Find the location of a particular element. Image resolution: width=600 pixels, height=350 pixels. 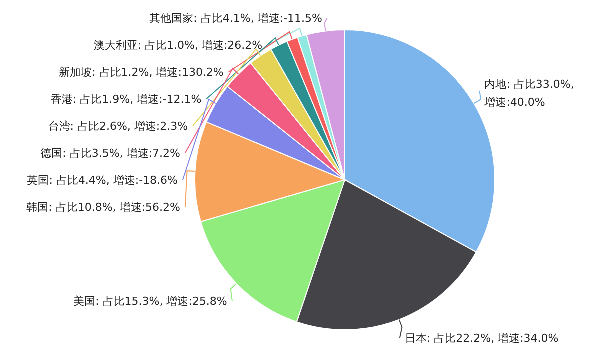

slice-label: 日本: 占比22.2%, 增速:34.0% is located at coordinates (481, 338).